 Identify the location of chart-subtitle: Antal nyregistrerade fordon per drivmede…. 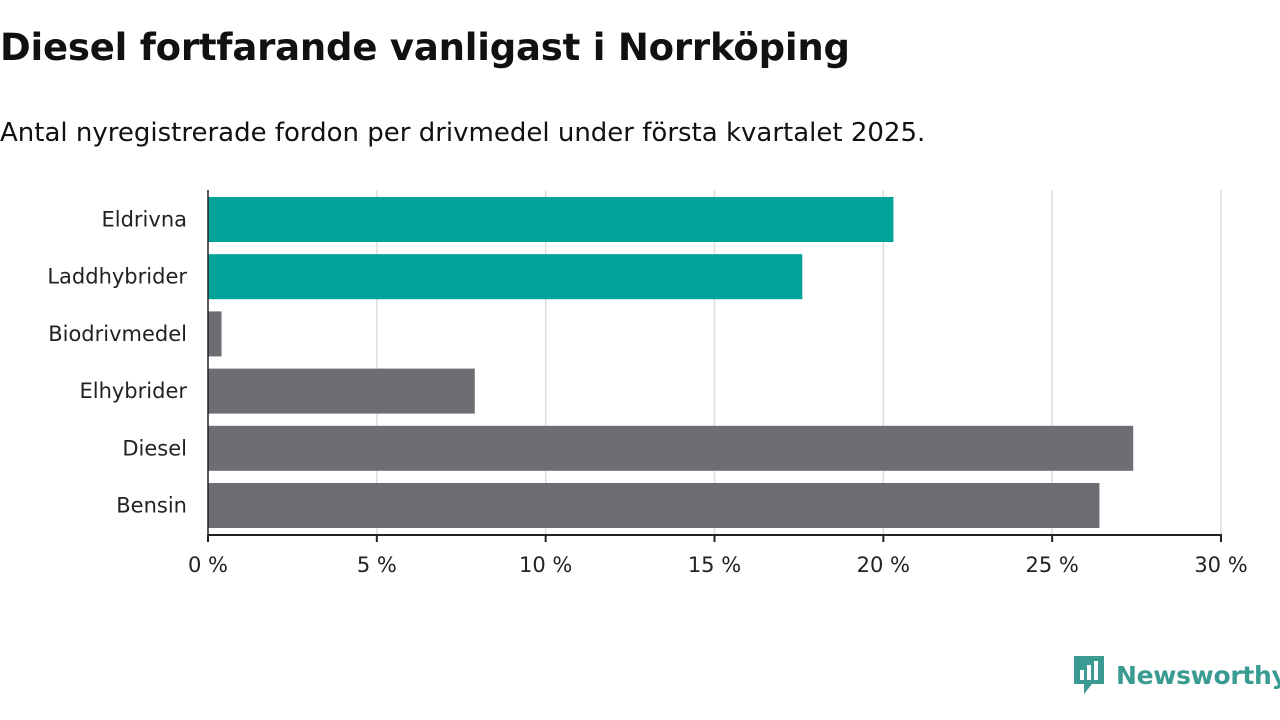
(463, 133).